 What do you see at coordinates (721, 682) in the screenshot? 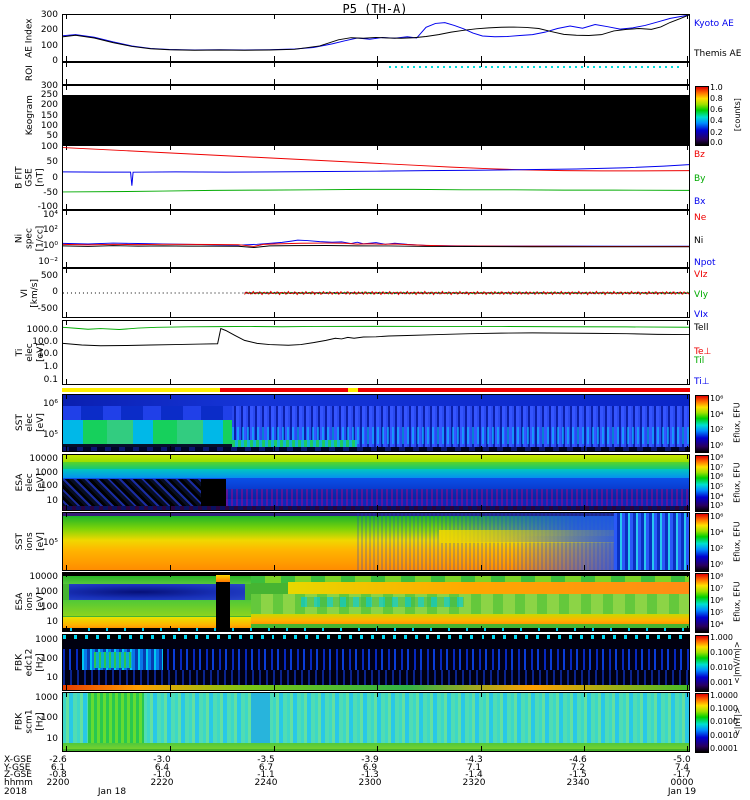
I see `colorbar-tick-label: 0.001` at bounding box center [721, 682].